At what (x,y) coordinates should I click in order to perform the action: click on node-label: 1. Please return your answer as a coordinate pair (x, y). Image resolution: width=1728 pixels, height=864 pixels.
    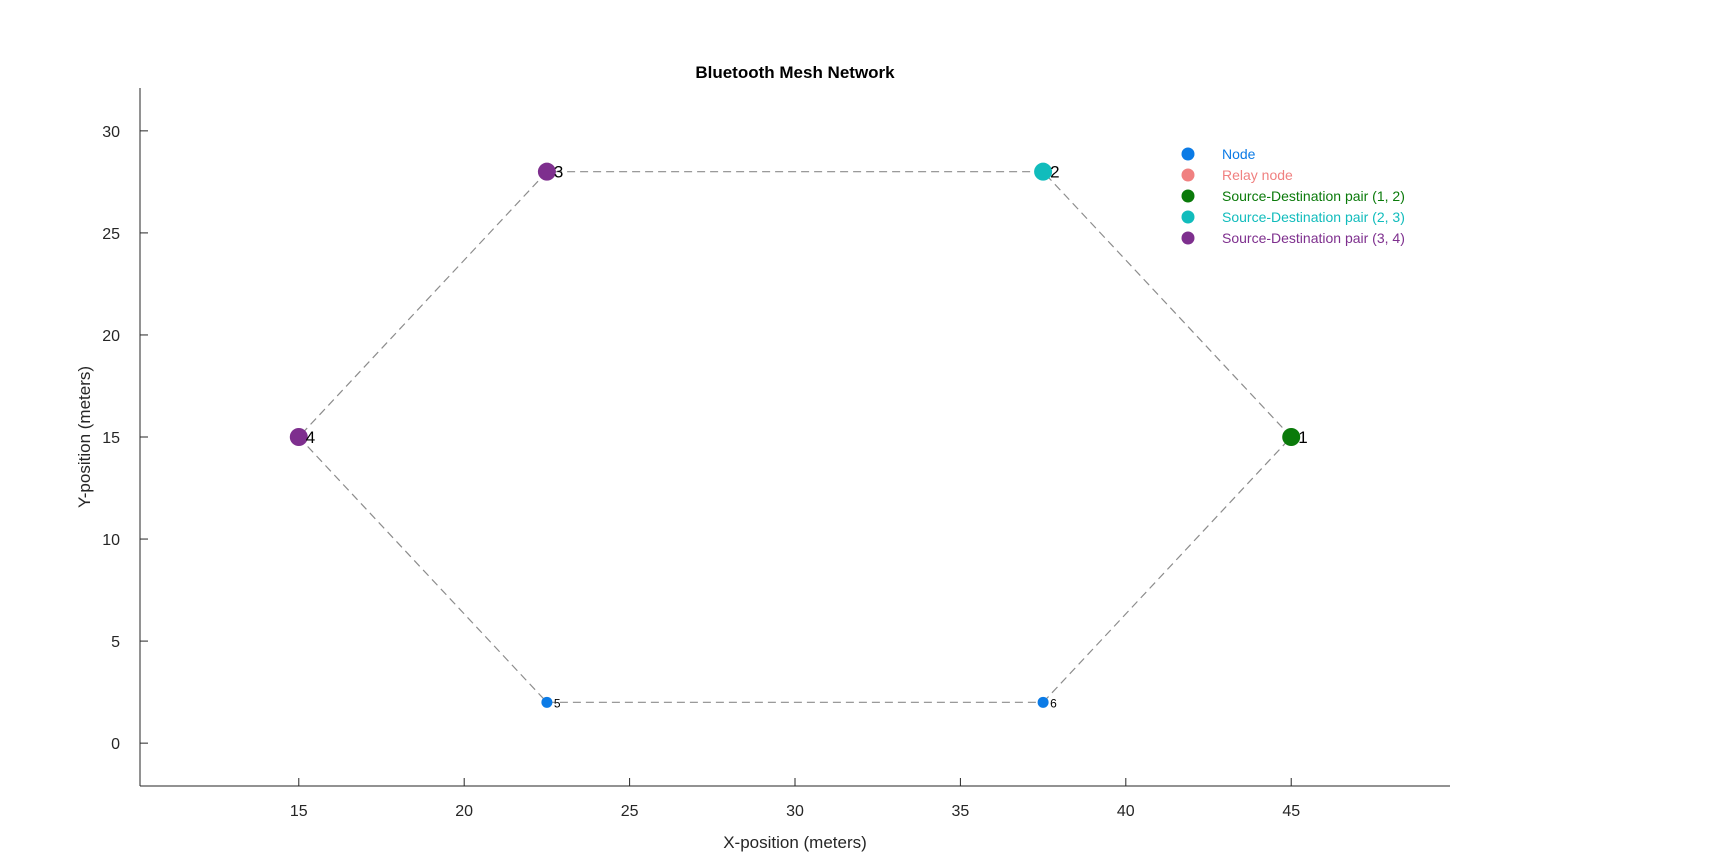
    Looking at the image, I should click on (1302, 437).